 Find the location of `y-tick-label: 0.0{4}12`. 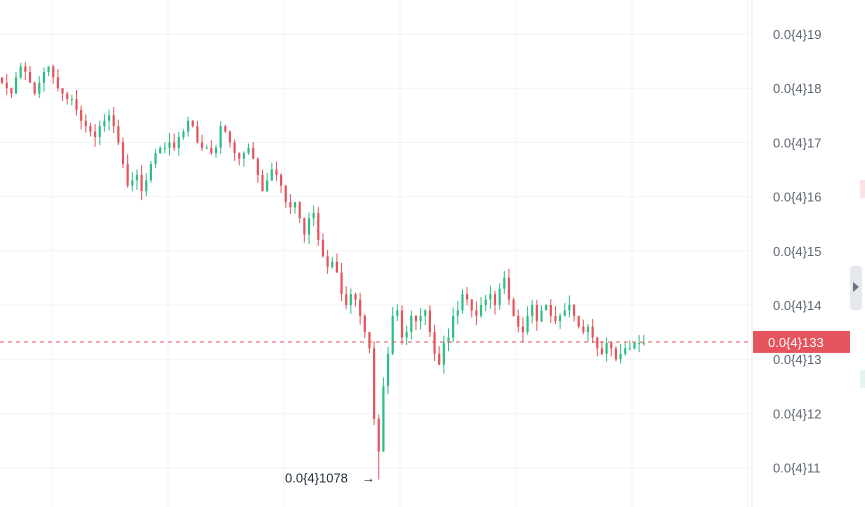

y-tick-label: 0.0{4}12 is located at coordinates (797, 413).